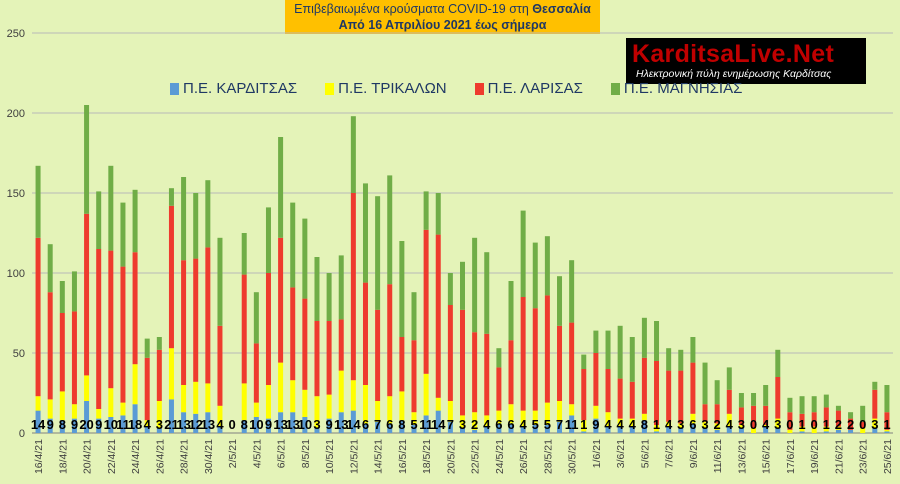 The image size is (900, 484). I want to click on data-label-karditsa: 20, so click(86, 424).